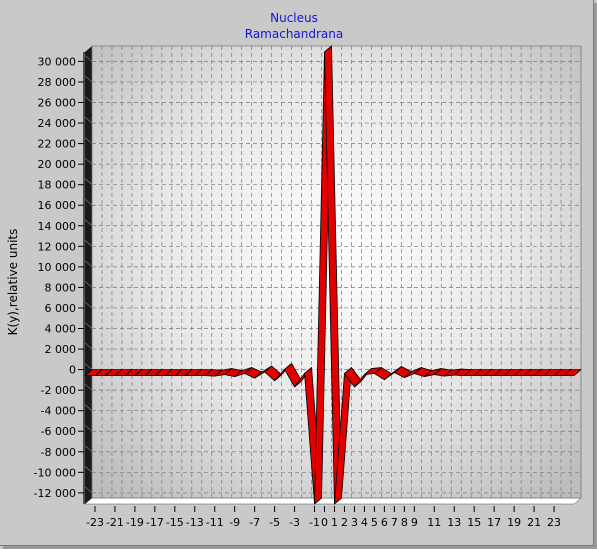  I want to click on y-tick-label: 10 000, so click(57, 267).